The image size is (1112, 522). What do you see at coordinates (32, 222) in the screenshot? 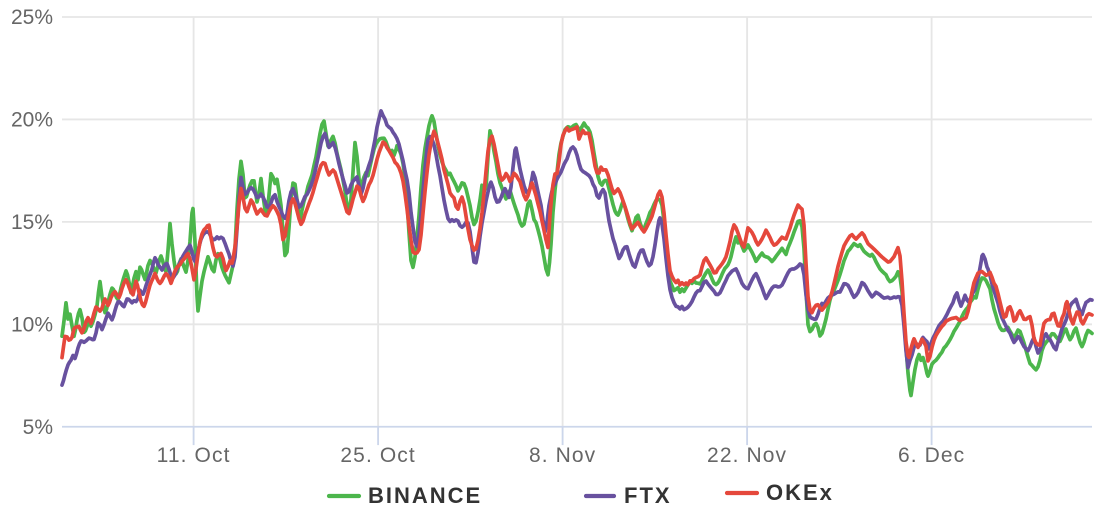
I see `svg-text: 15%` at bounding box center [32, 222].